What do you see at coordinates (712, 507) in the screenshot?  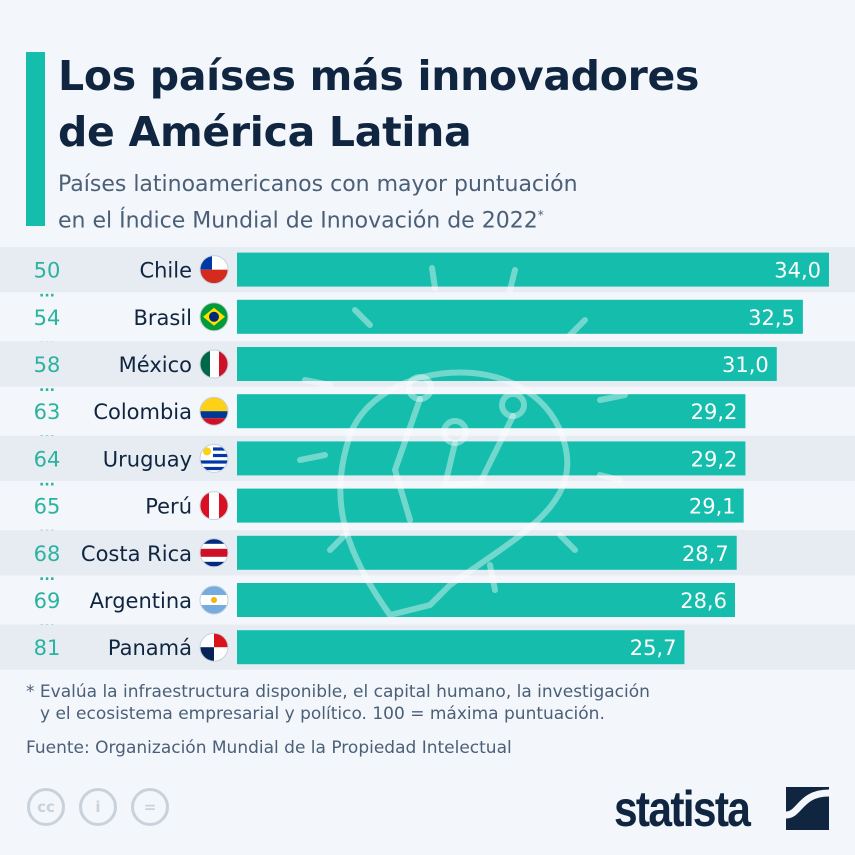 I see `value-label: 29,1` at bounding box center [712, 507].